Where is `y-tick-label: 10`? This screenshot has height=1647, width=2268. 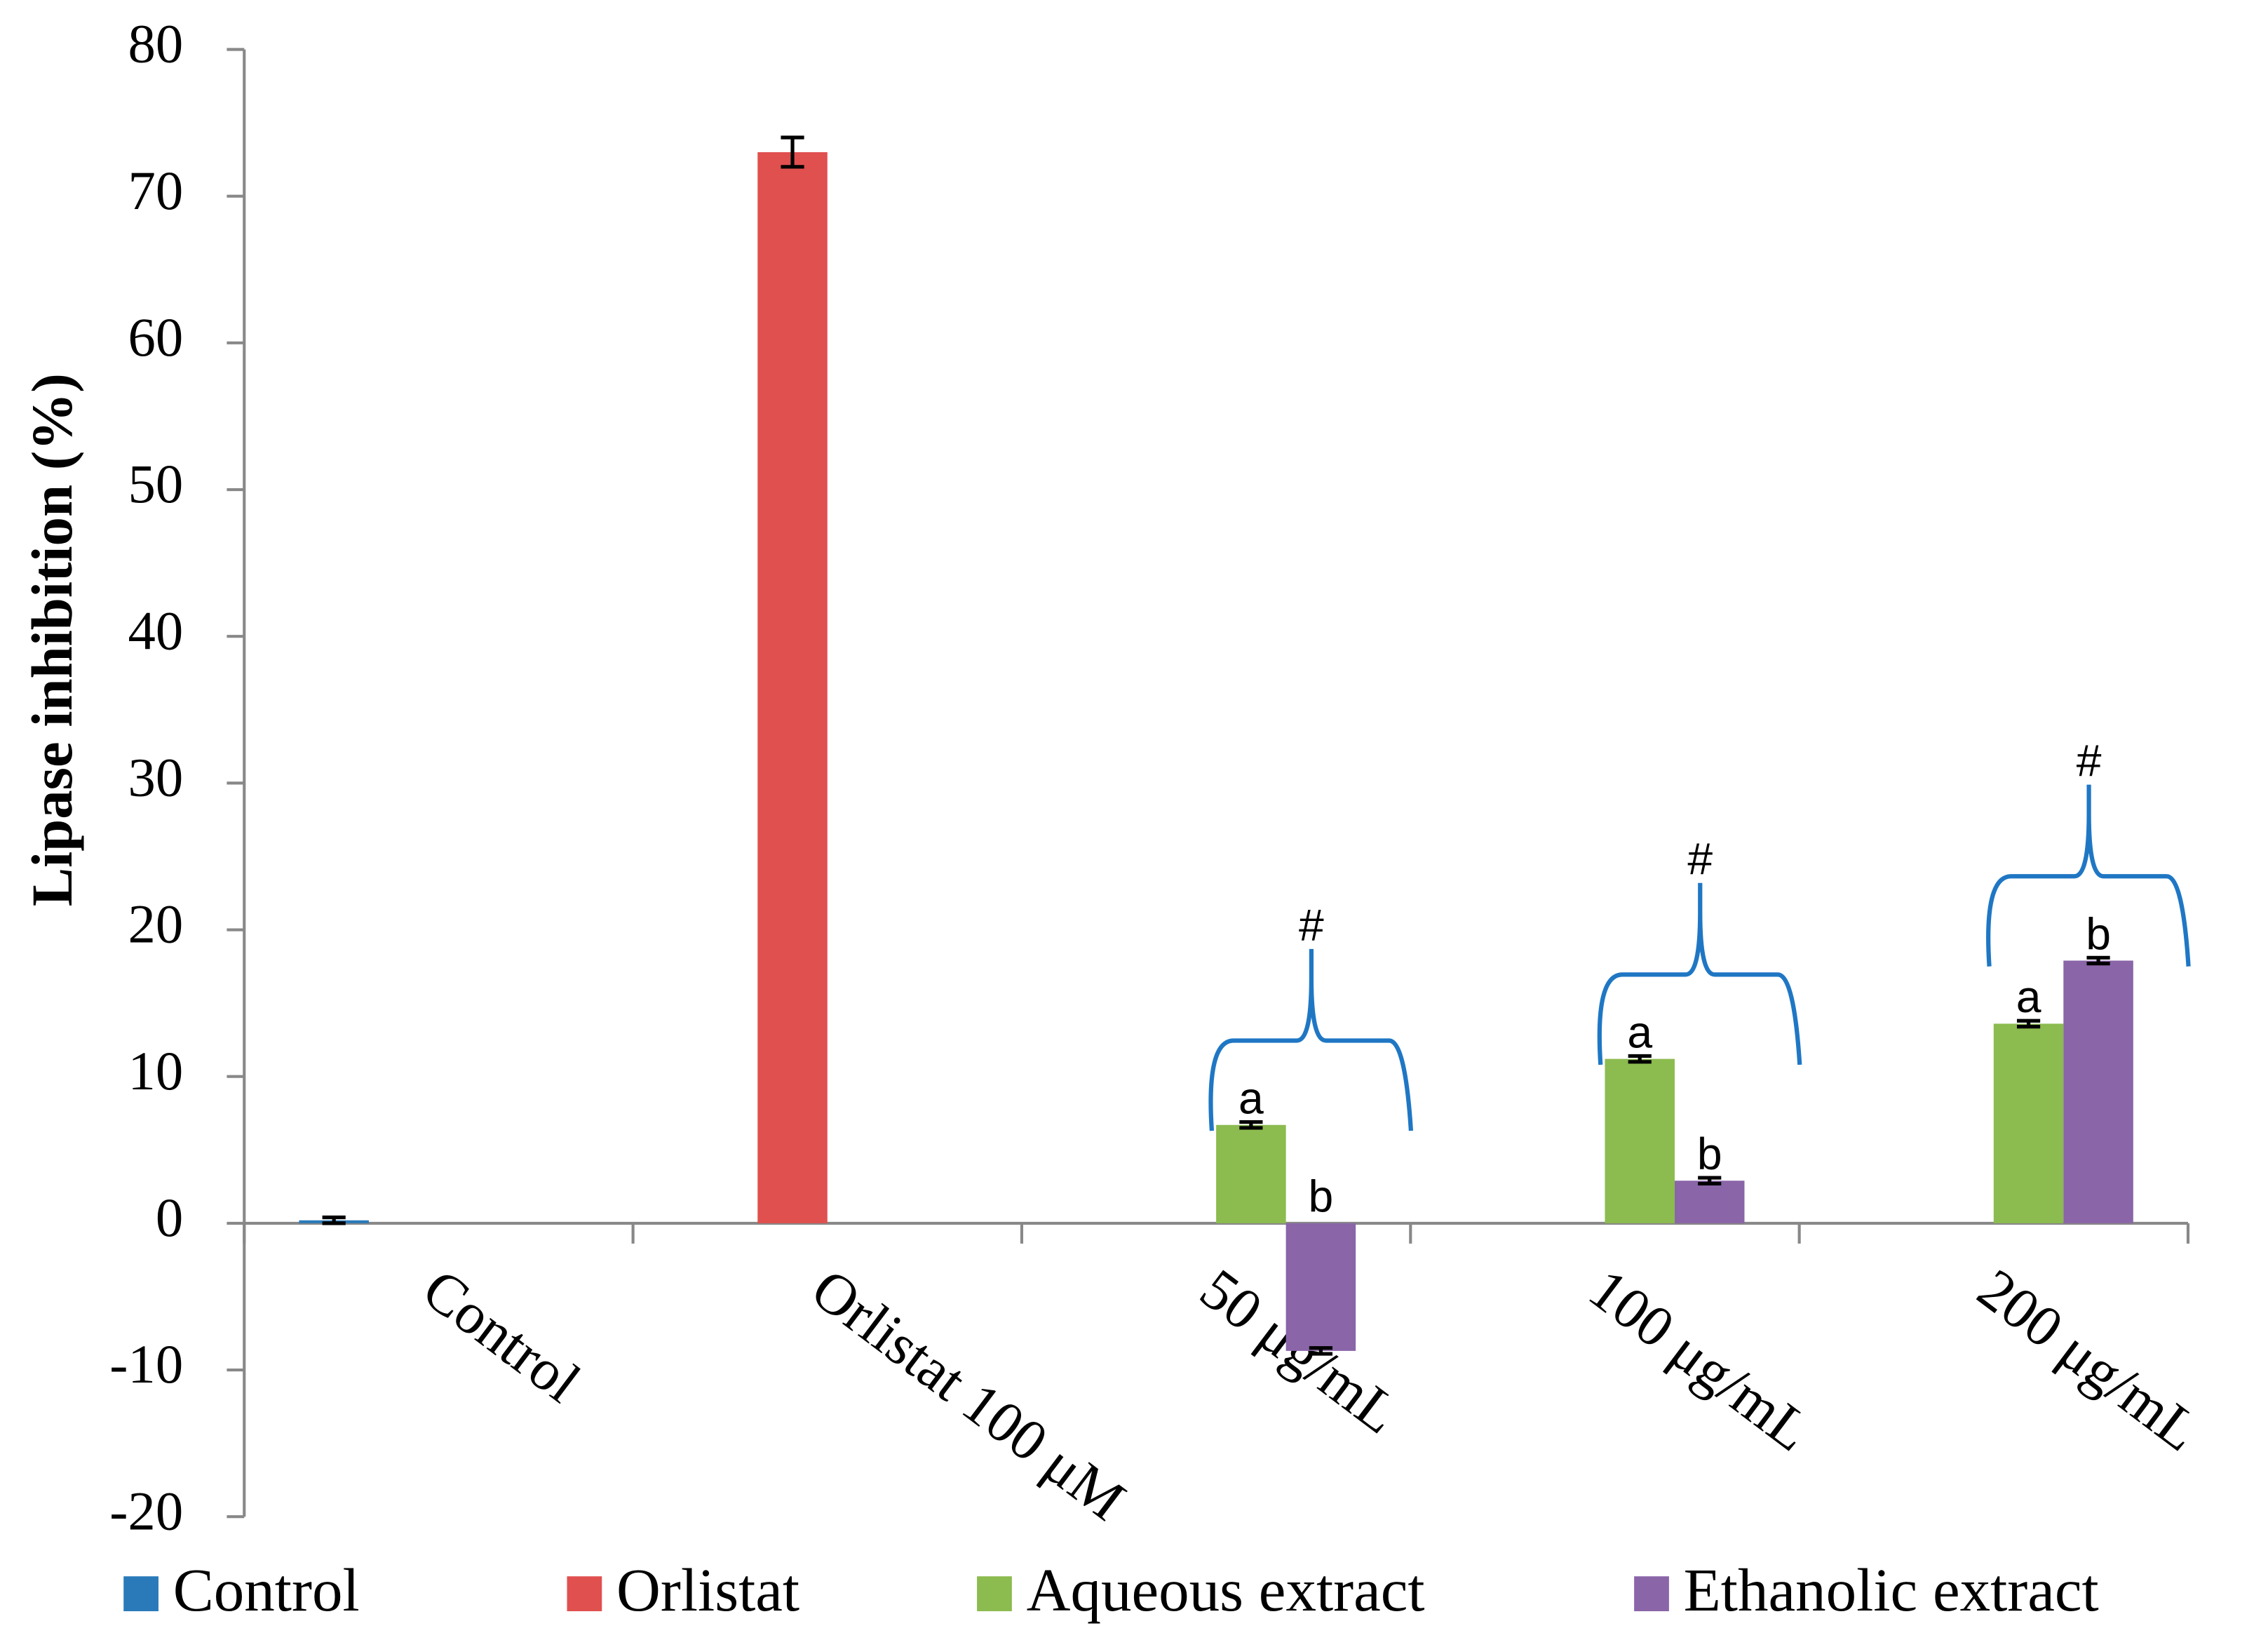
y-tick-label: 10 is located at coordinates (155, 1071).